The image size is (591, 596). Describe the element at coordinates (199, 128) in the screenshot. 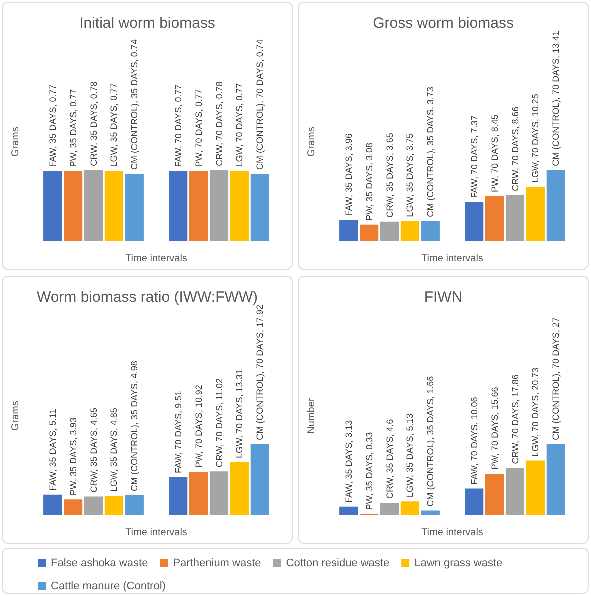

I see `data-label: PW, 70 DAYS, 0.77` at that location.